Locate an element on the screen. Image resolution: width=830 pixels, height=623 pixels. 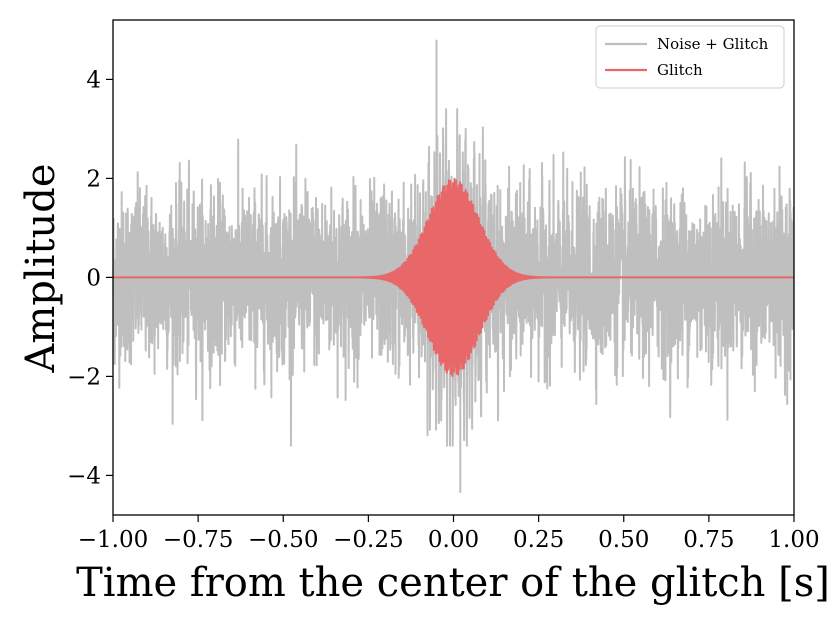
x-tick-label: 1.00 is located at coordinates (793, 540).